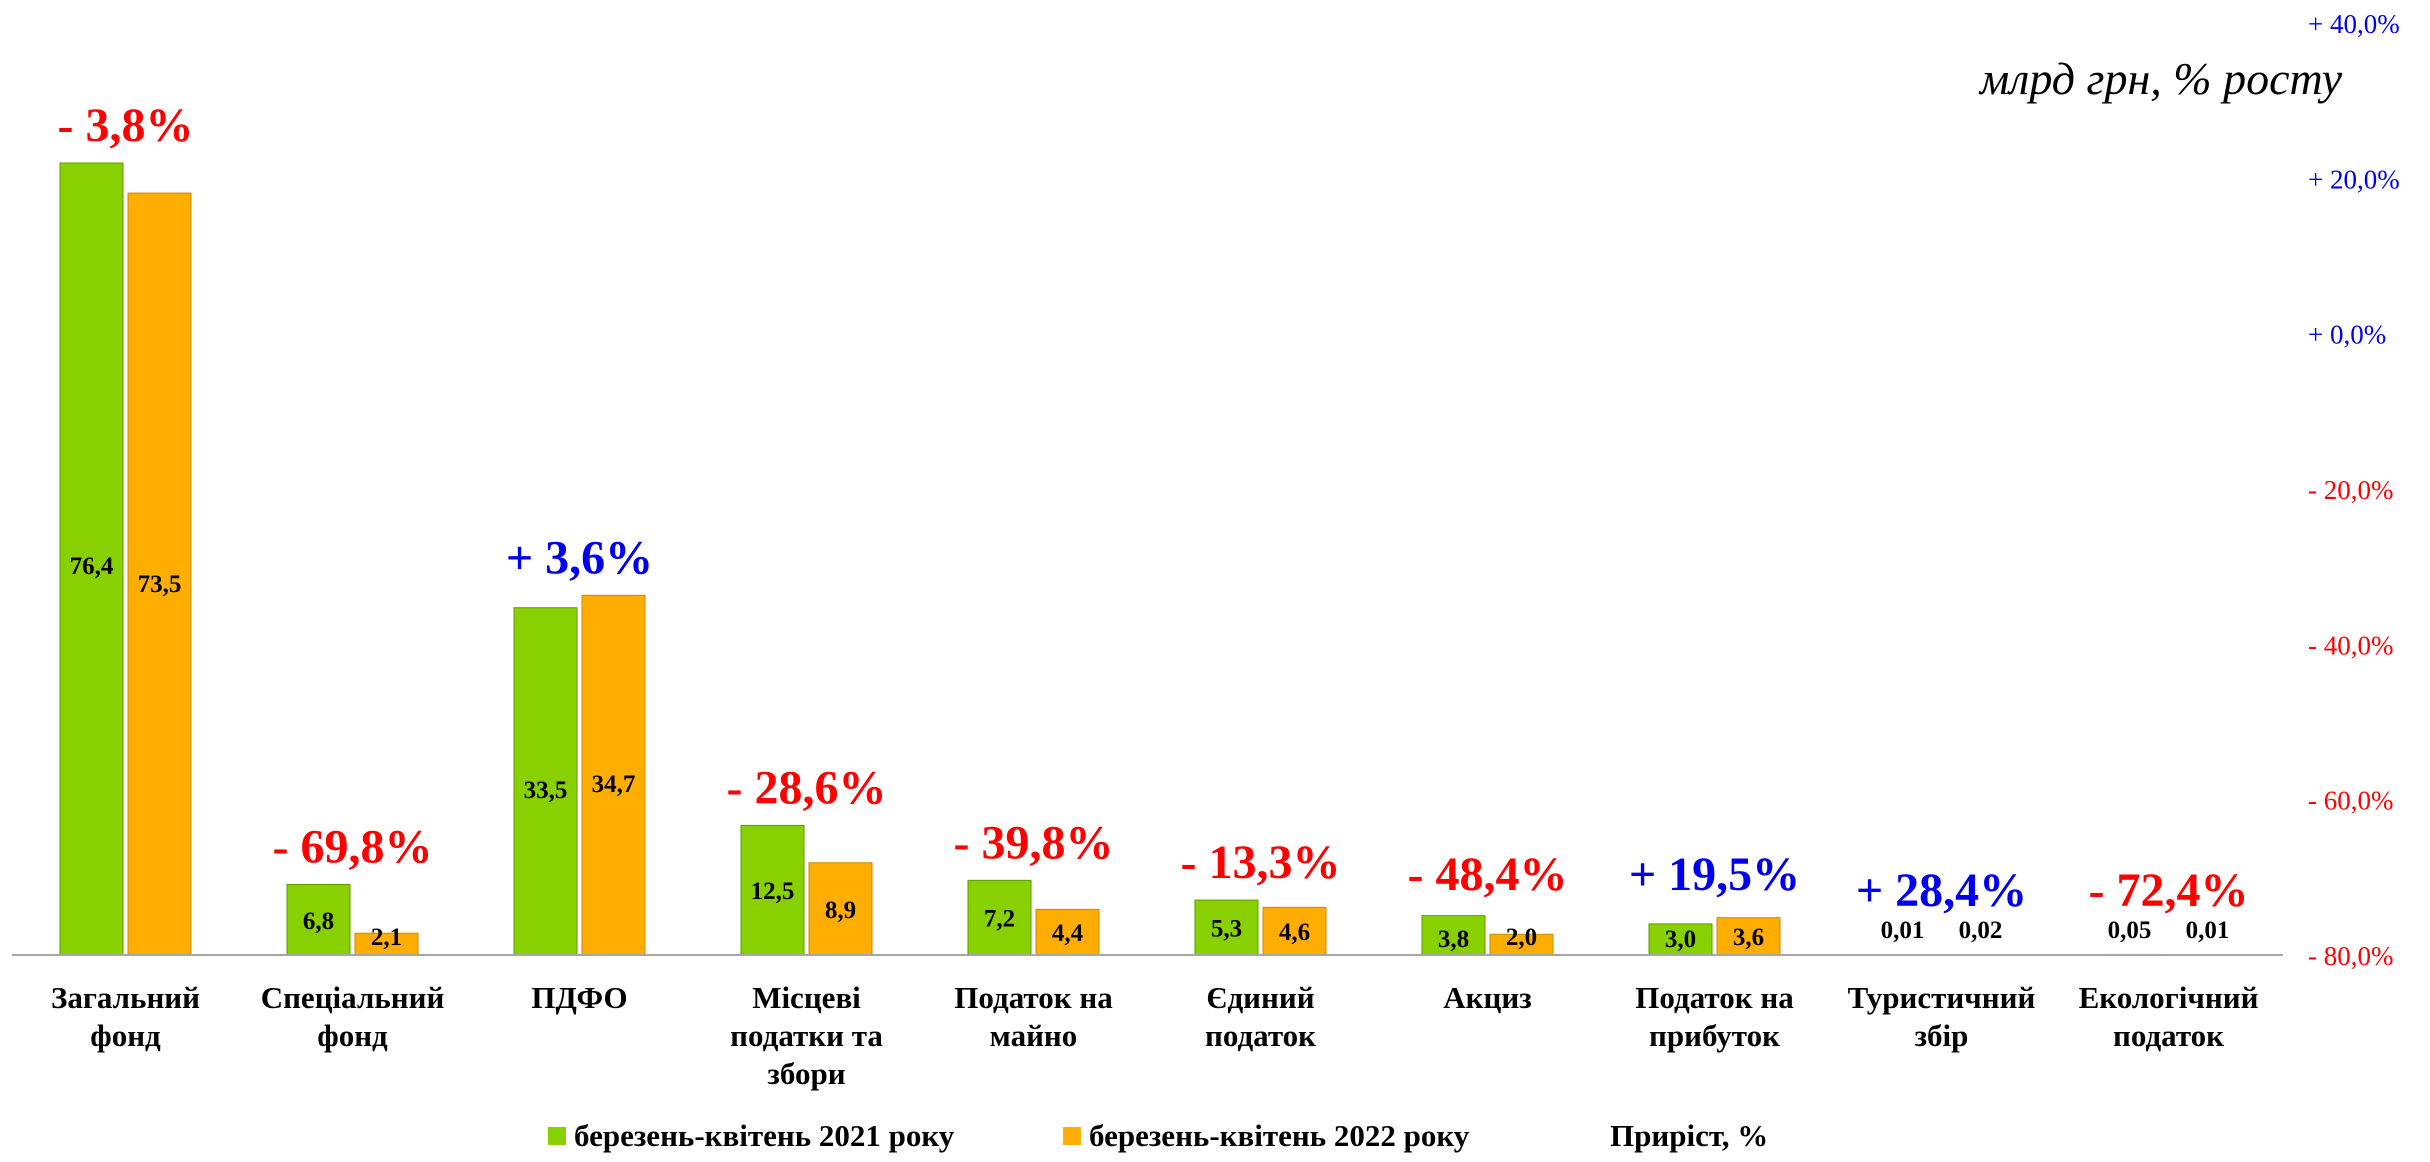  What do you see at coordinates (1903, 930) in the screenshot?
I see `value-label-2021: 0,01` at bounding box center [1903, 930].